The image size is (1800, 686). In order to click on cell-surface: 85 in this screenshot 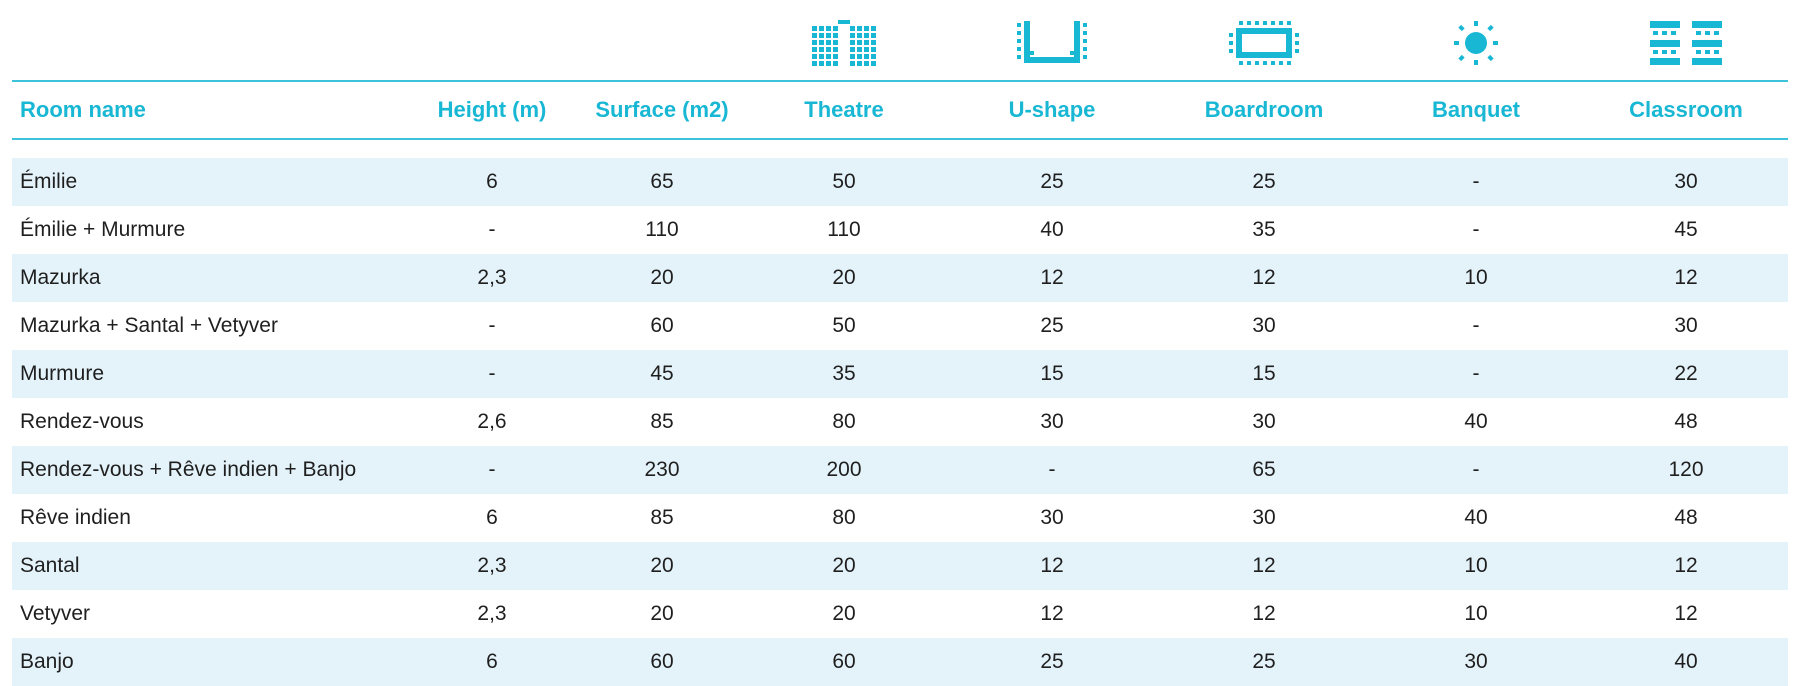, I will do `click(662, 517)`.